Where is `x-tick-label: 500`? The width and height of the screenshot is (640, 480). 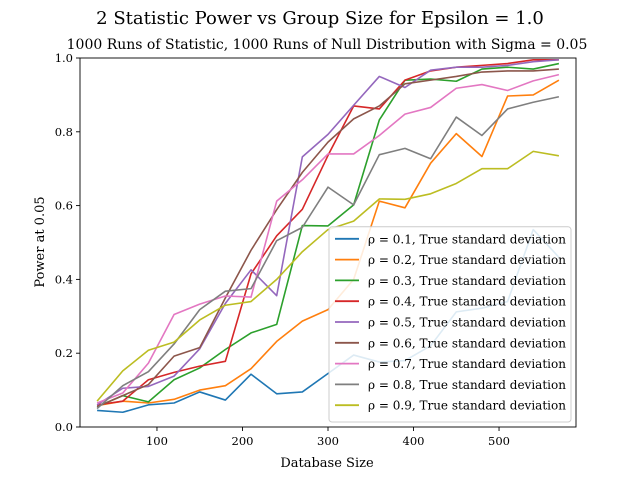
x-tick-label: 500 is located at coordinates (499, 441).